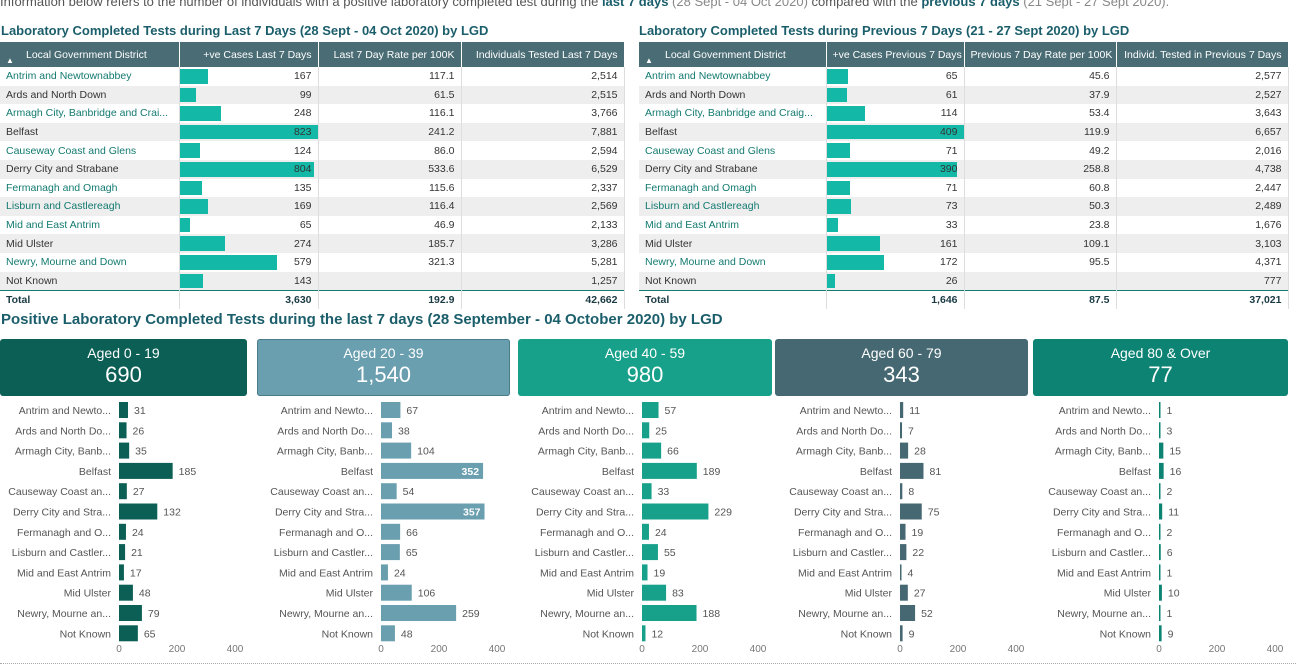 The height and width of the screenshot is (667, 1296). What do you see at coordinates (312, 132) in the screenshot?
I see `table-row: Belfast 823 241.2 7,881` at bounding box center [312, 132].